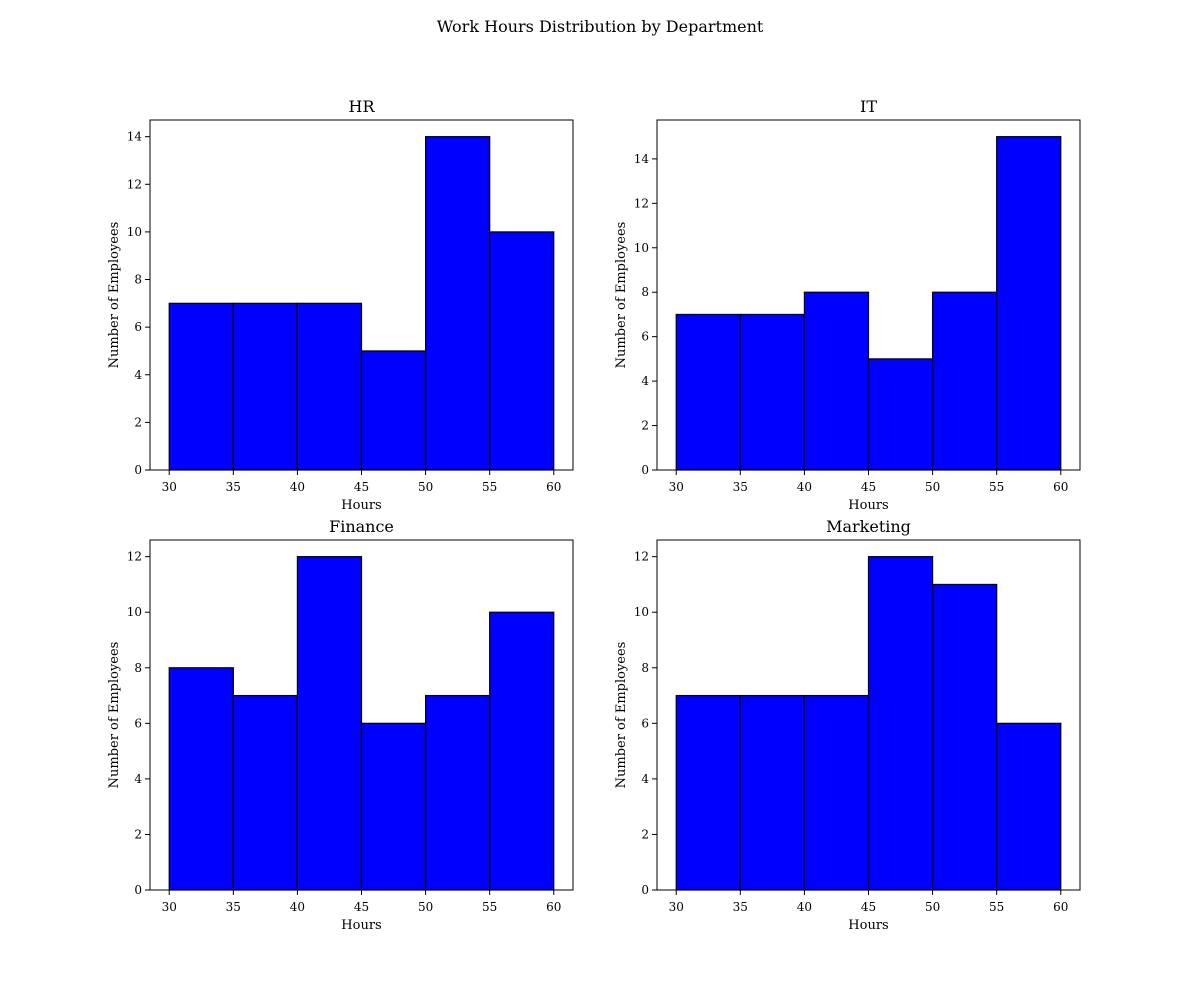  What do you see at coordinates (362, 106) in the screenshot?
I see `subplot-title: HR` at bounding box center [362, 106].